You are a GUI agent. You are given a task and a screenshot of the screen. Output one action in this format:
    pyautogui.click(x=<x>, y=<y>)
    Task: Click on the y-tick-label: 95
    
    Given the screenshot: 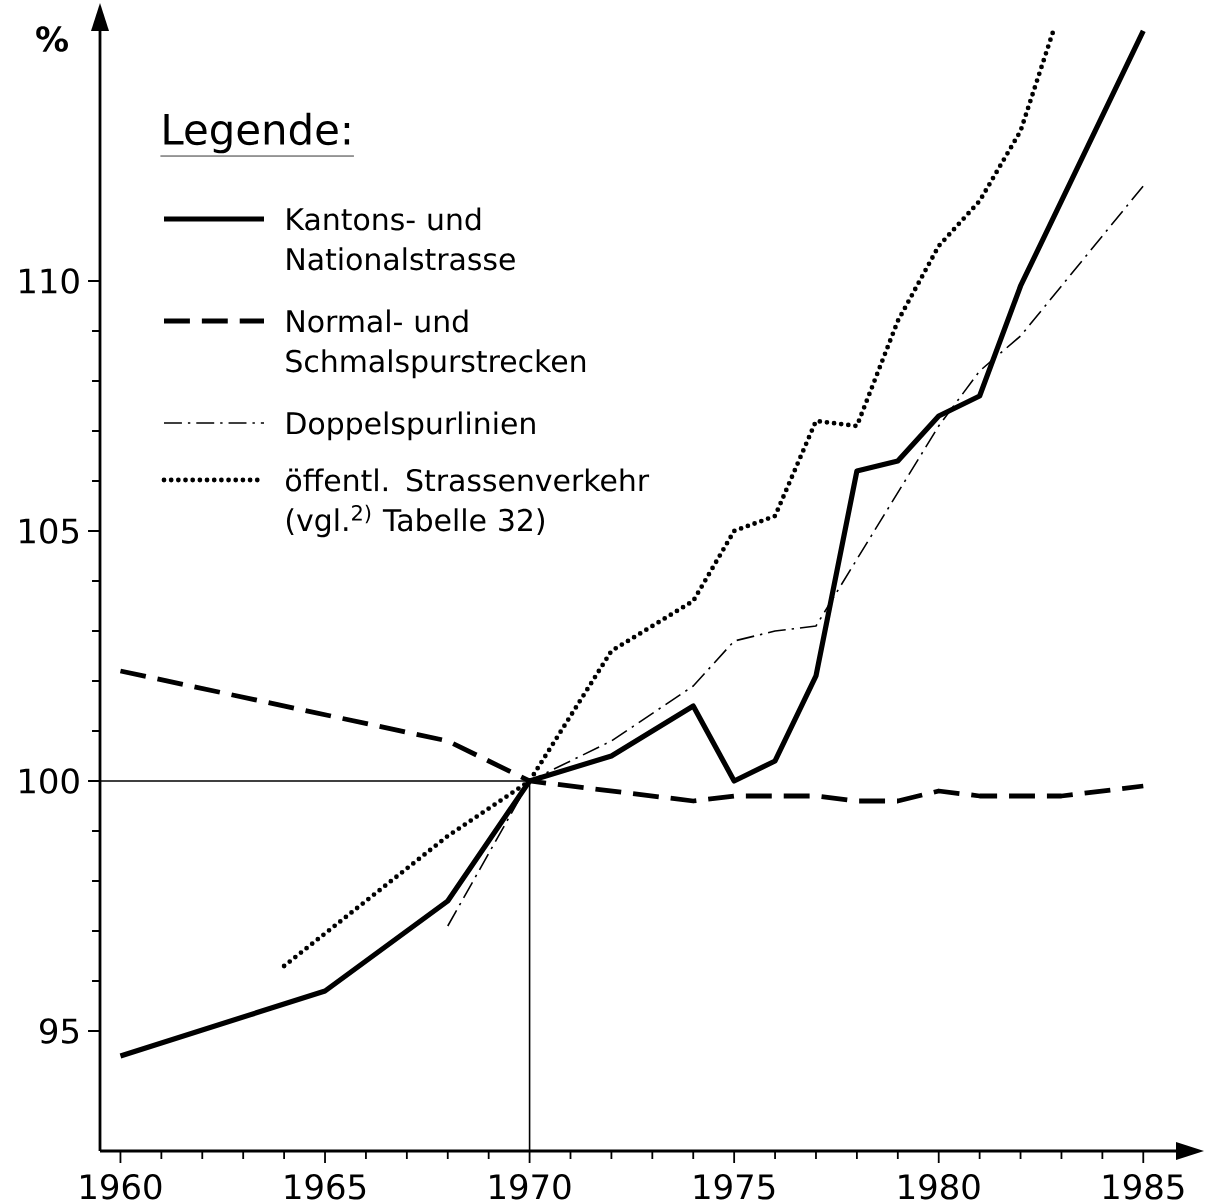 What is the action you would take?
    pyautogui.click(x=59, y=1031)
    